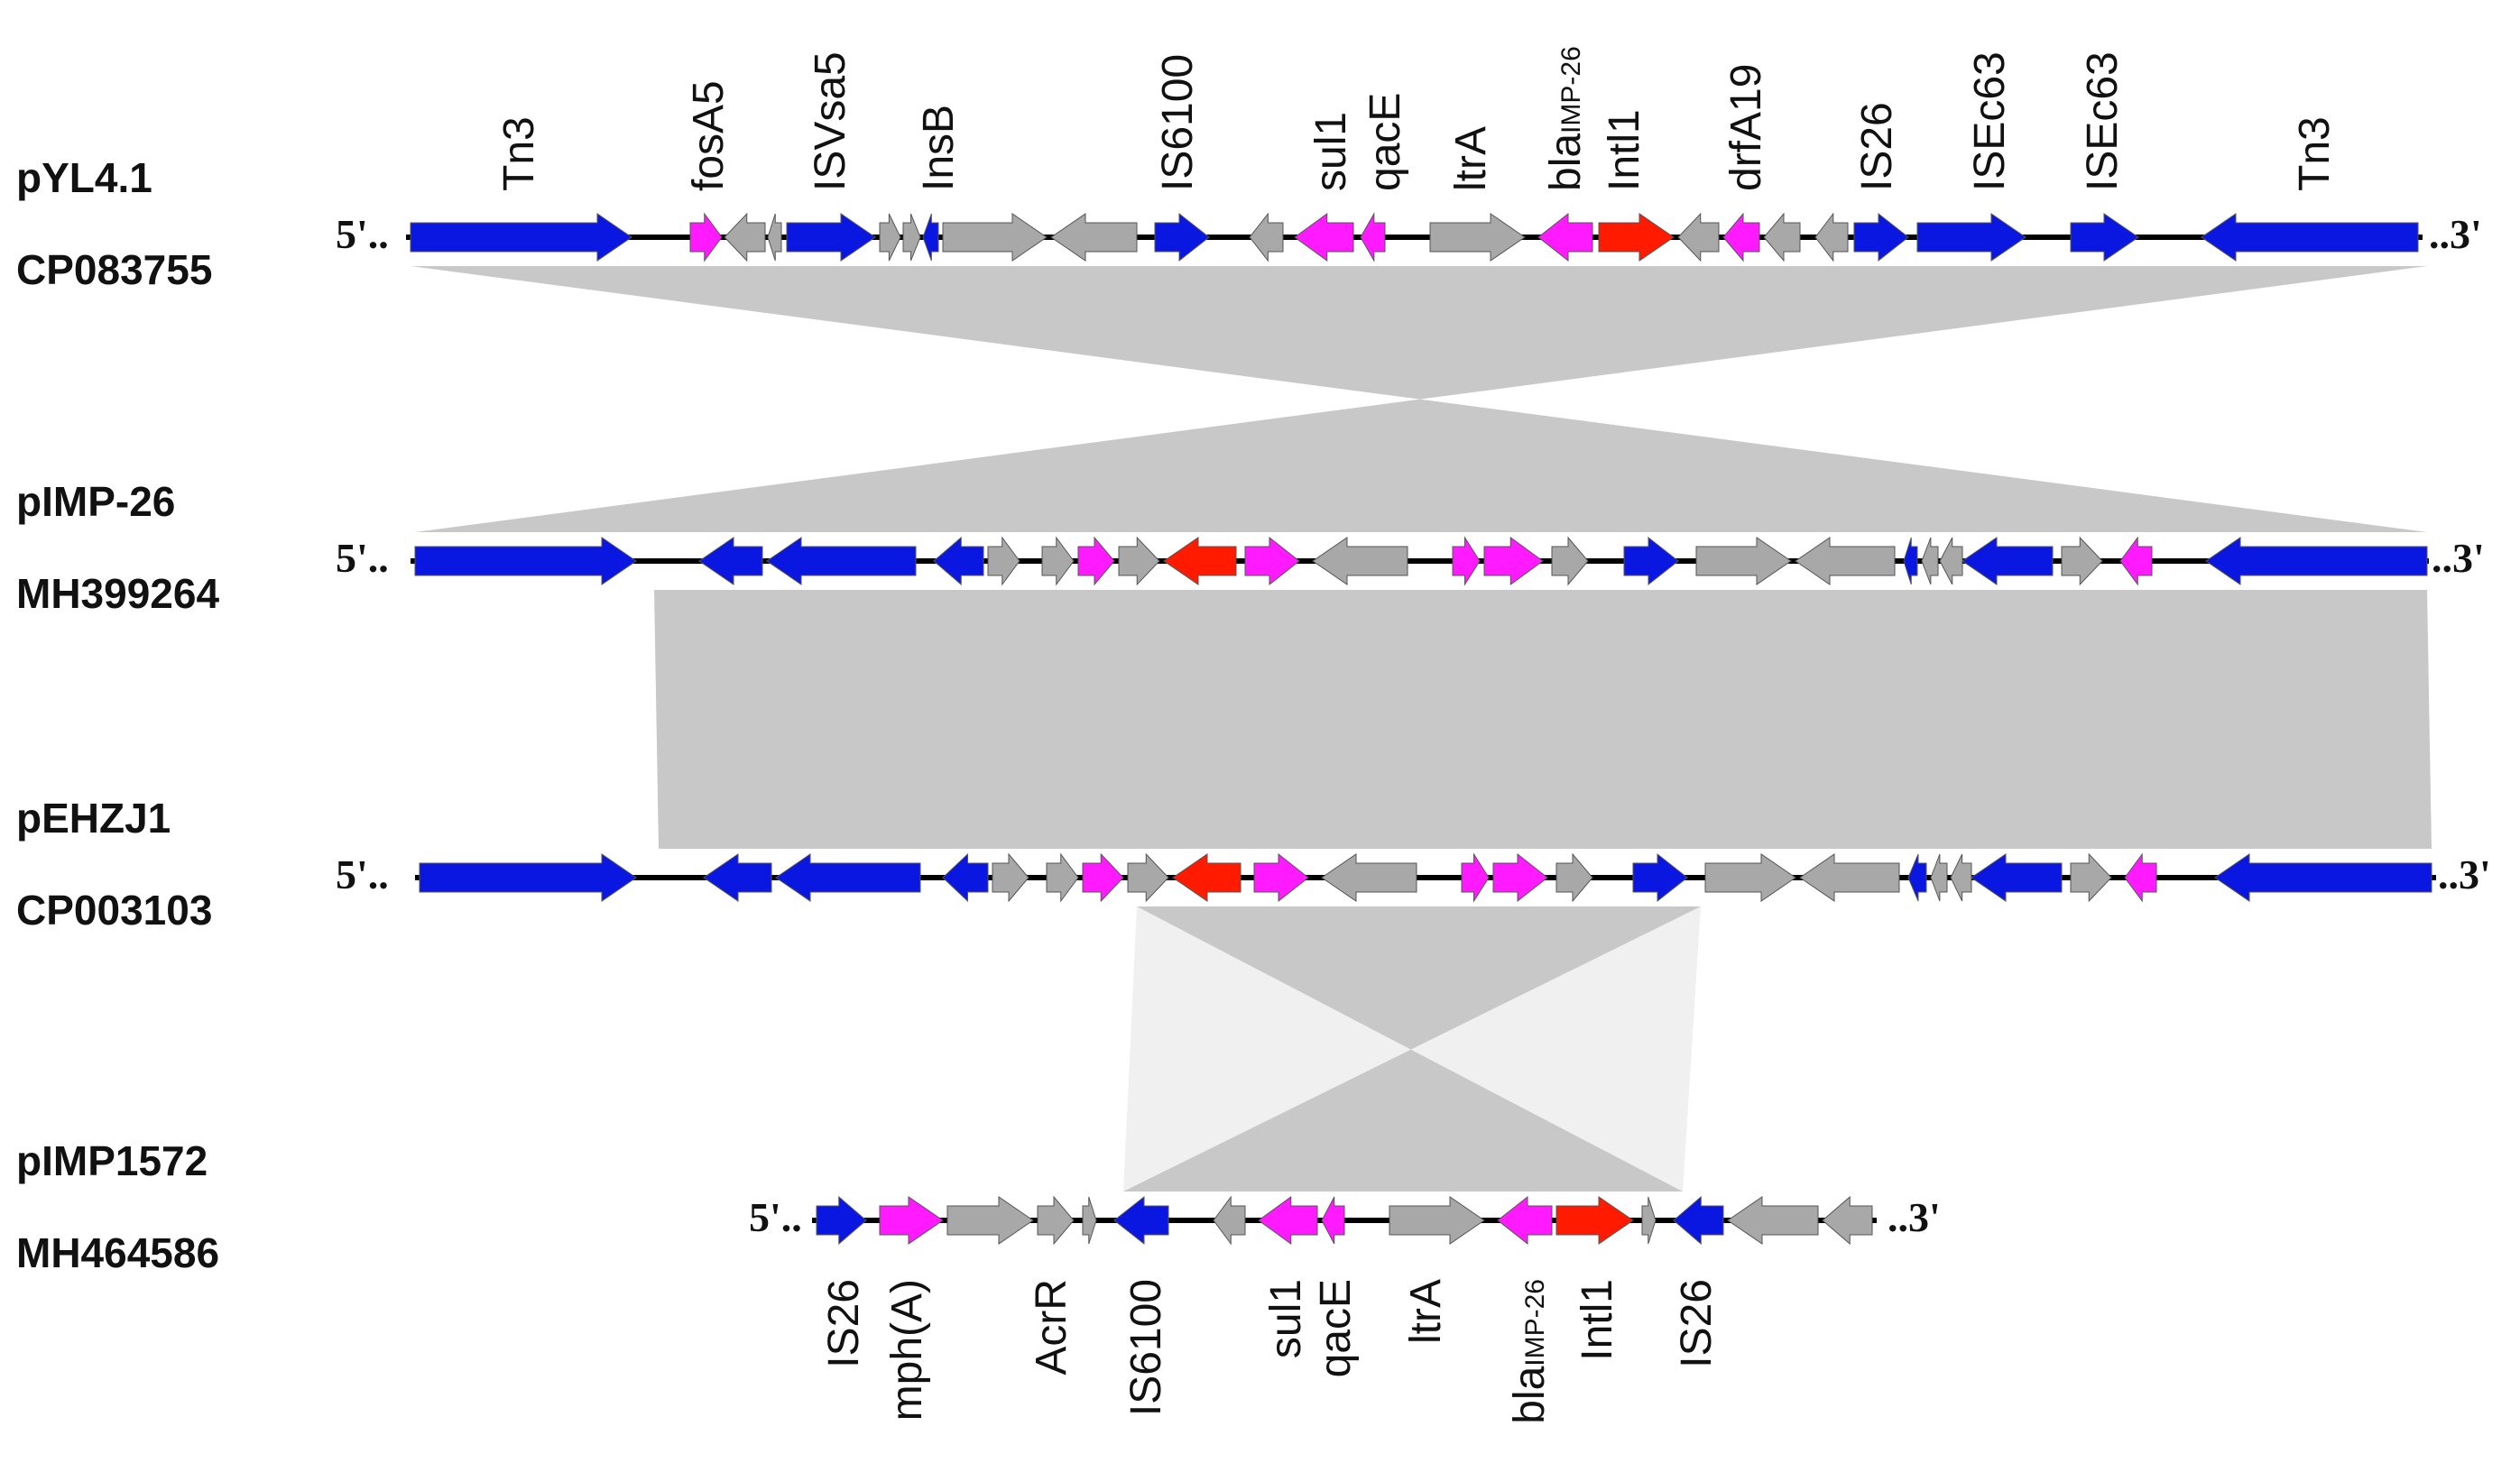  Describe the element at coordinates (709, 135) in the screenshot. I see `gene-label: fosA5` at that location.